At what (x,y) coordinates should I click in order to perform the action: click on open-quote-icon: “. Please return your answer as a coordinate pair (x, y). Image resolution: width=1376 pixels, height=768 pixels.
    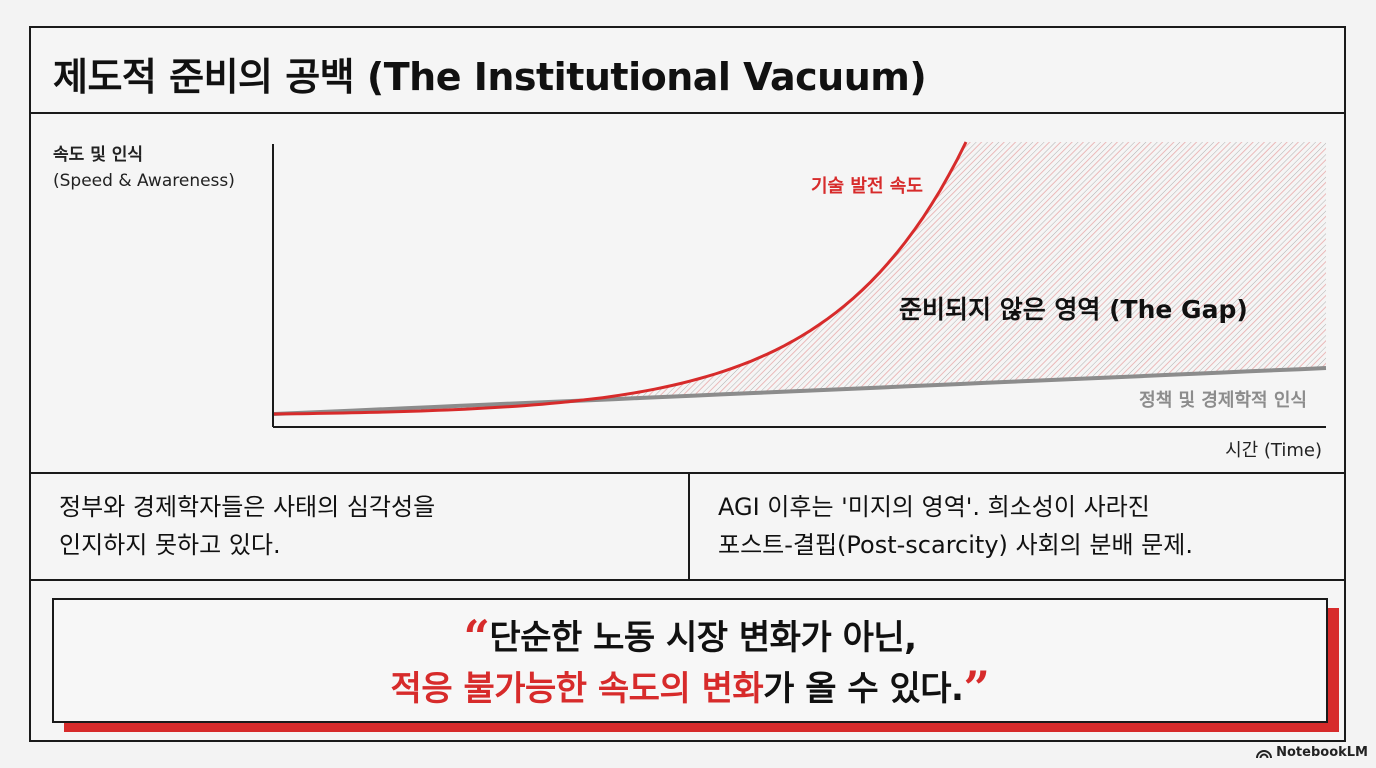
    Looking at the image, I should click on (476, 637).